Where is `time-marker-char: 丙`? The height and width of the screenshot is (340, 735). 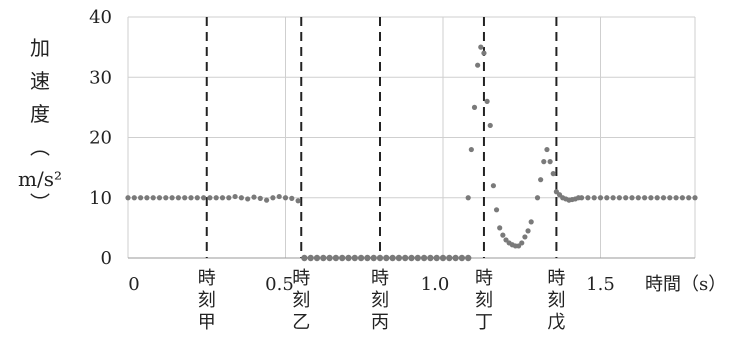
time-marker-char: 丙 is located at coordinates (380, 322).